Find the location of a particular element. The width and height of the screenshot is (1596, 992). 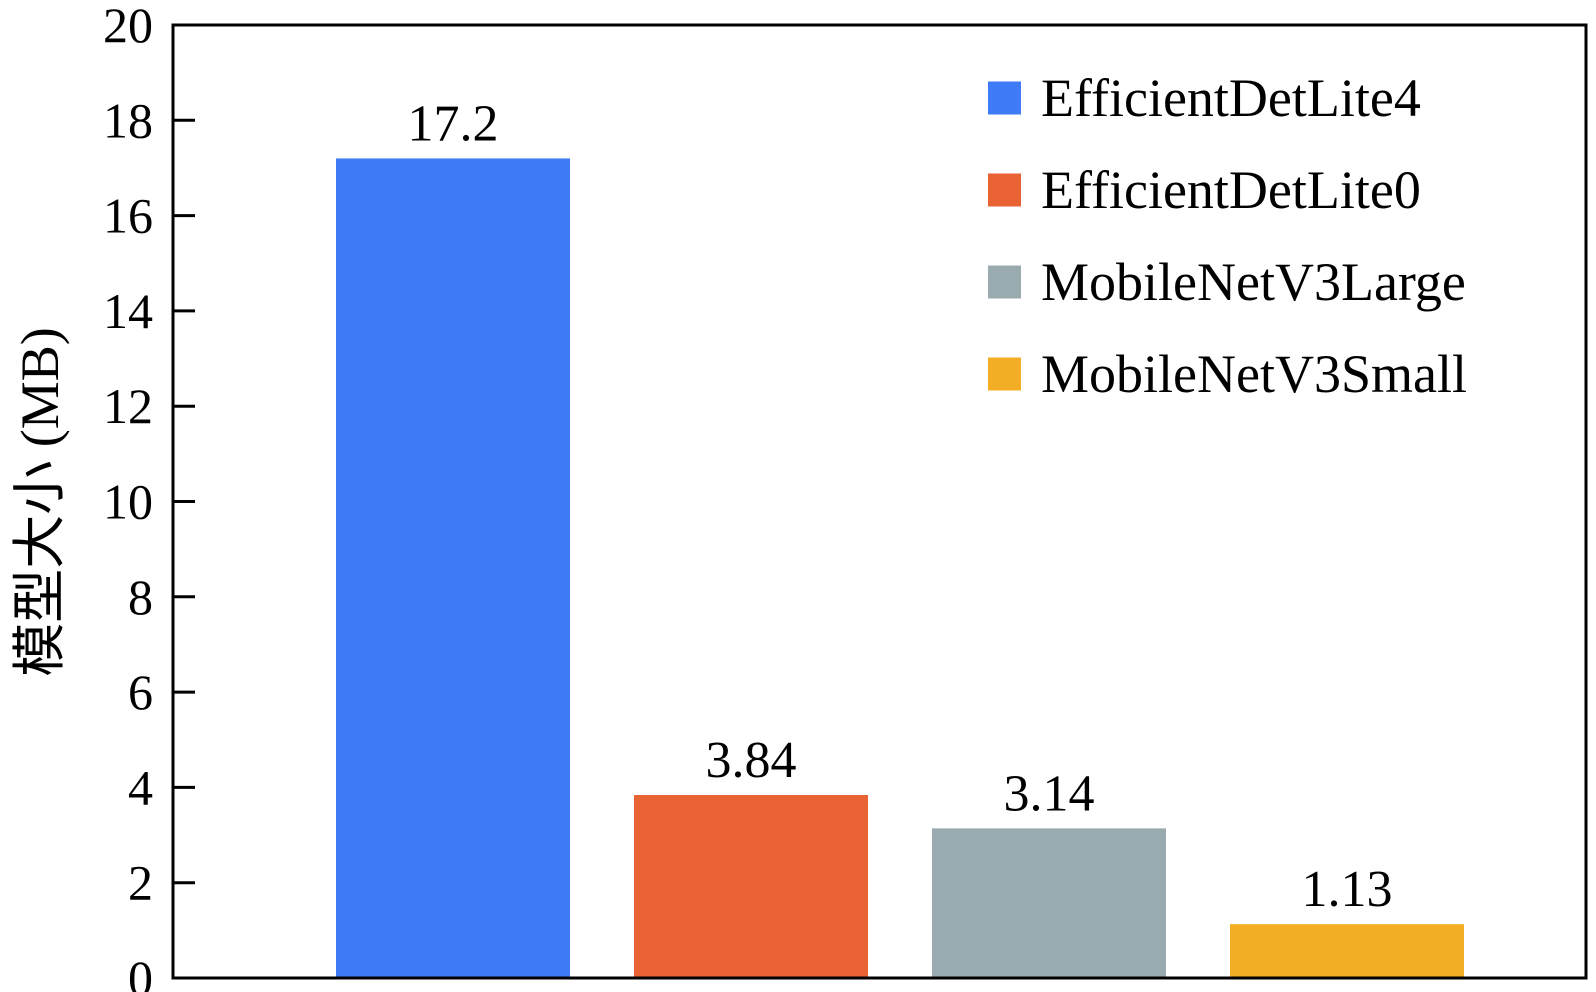

data-label: 3.84 is located at coordinates (751, 760).